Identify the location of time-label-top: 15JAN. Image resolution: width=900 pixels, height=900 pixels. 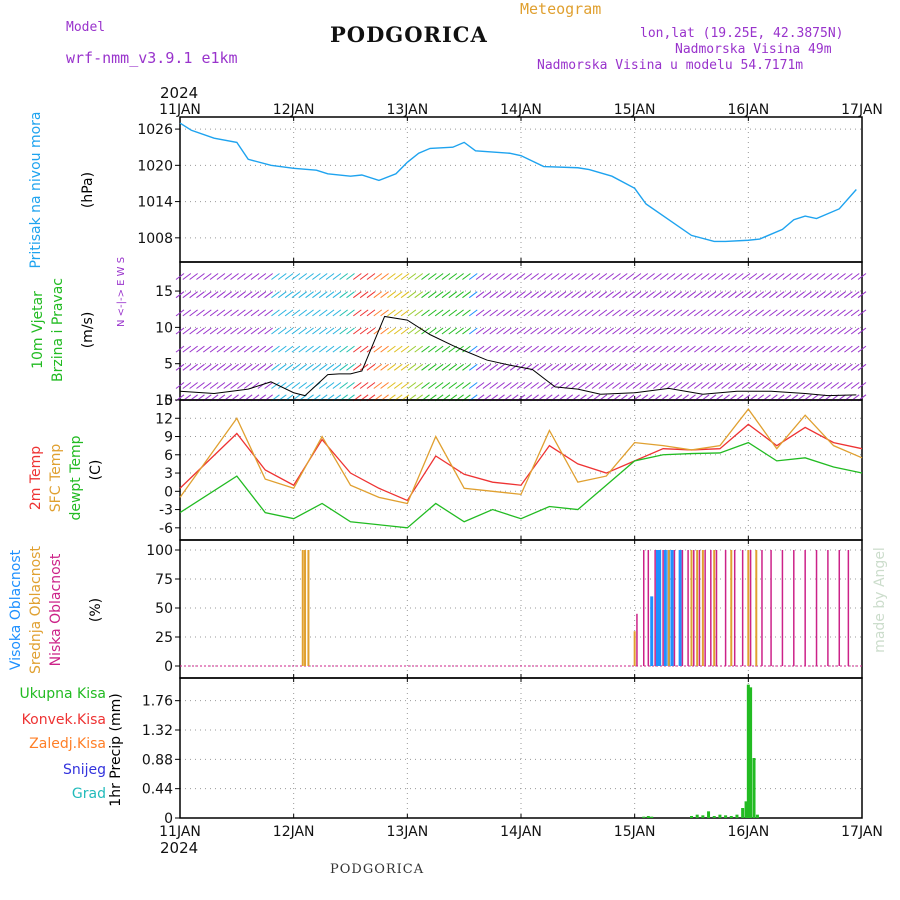
(635, 110).